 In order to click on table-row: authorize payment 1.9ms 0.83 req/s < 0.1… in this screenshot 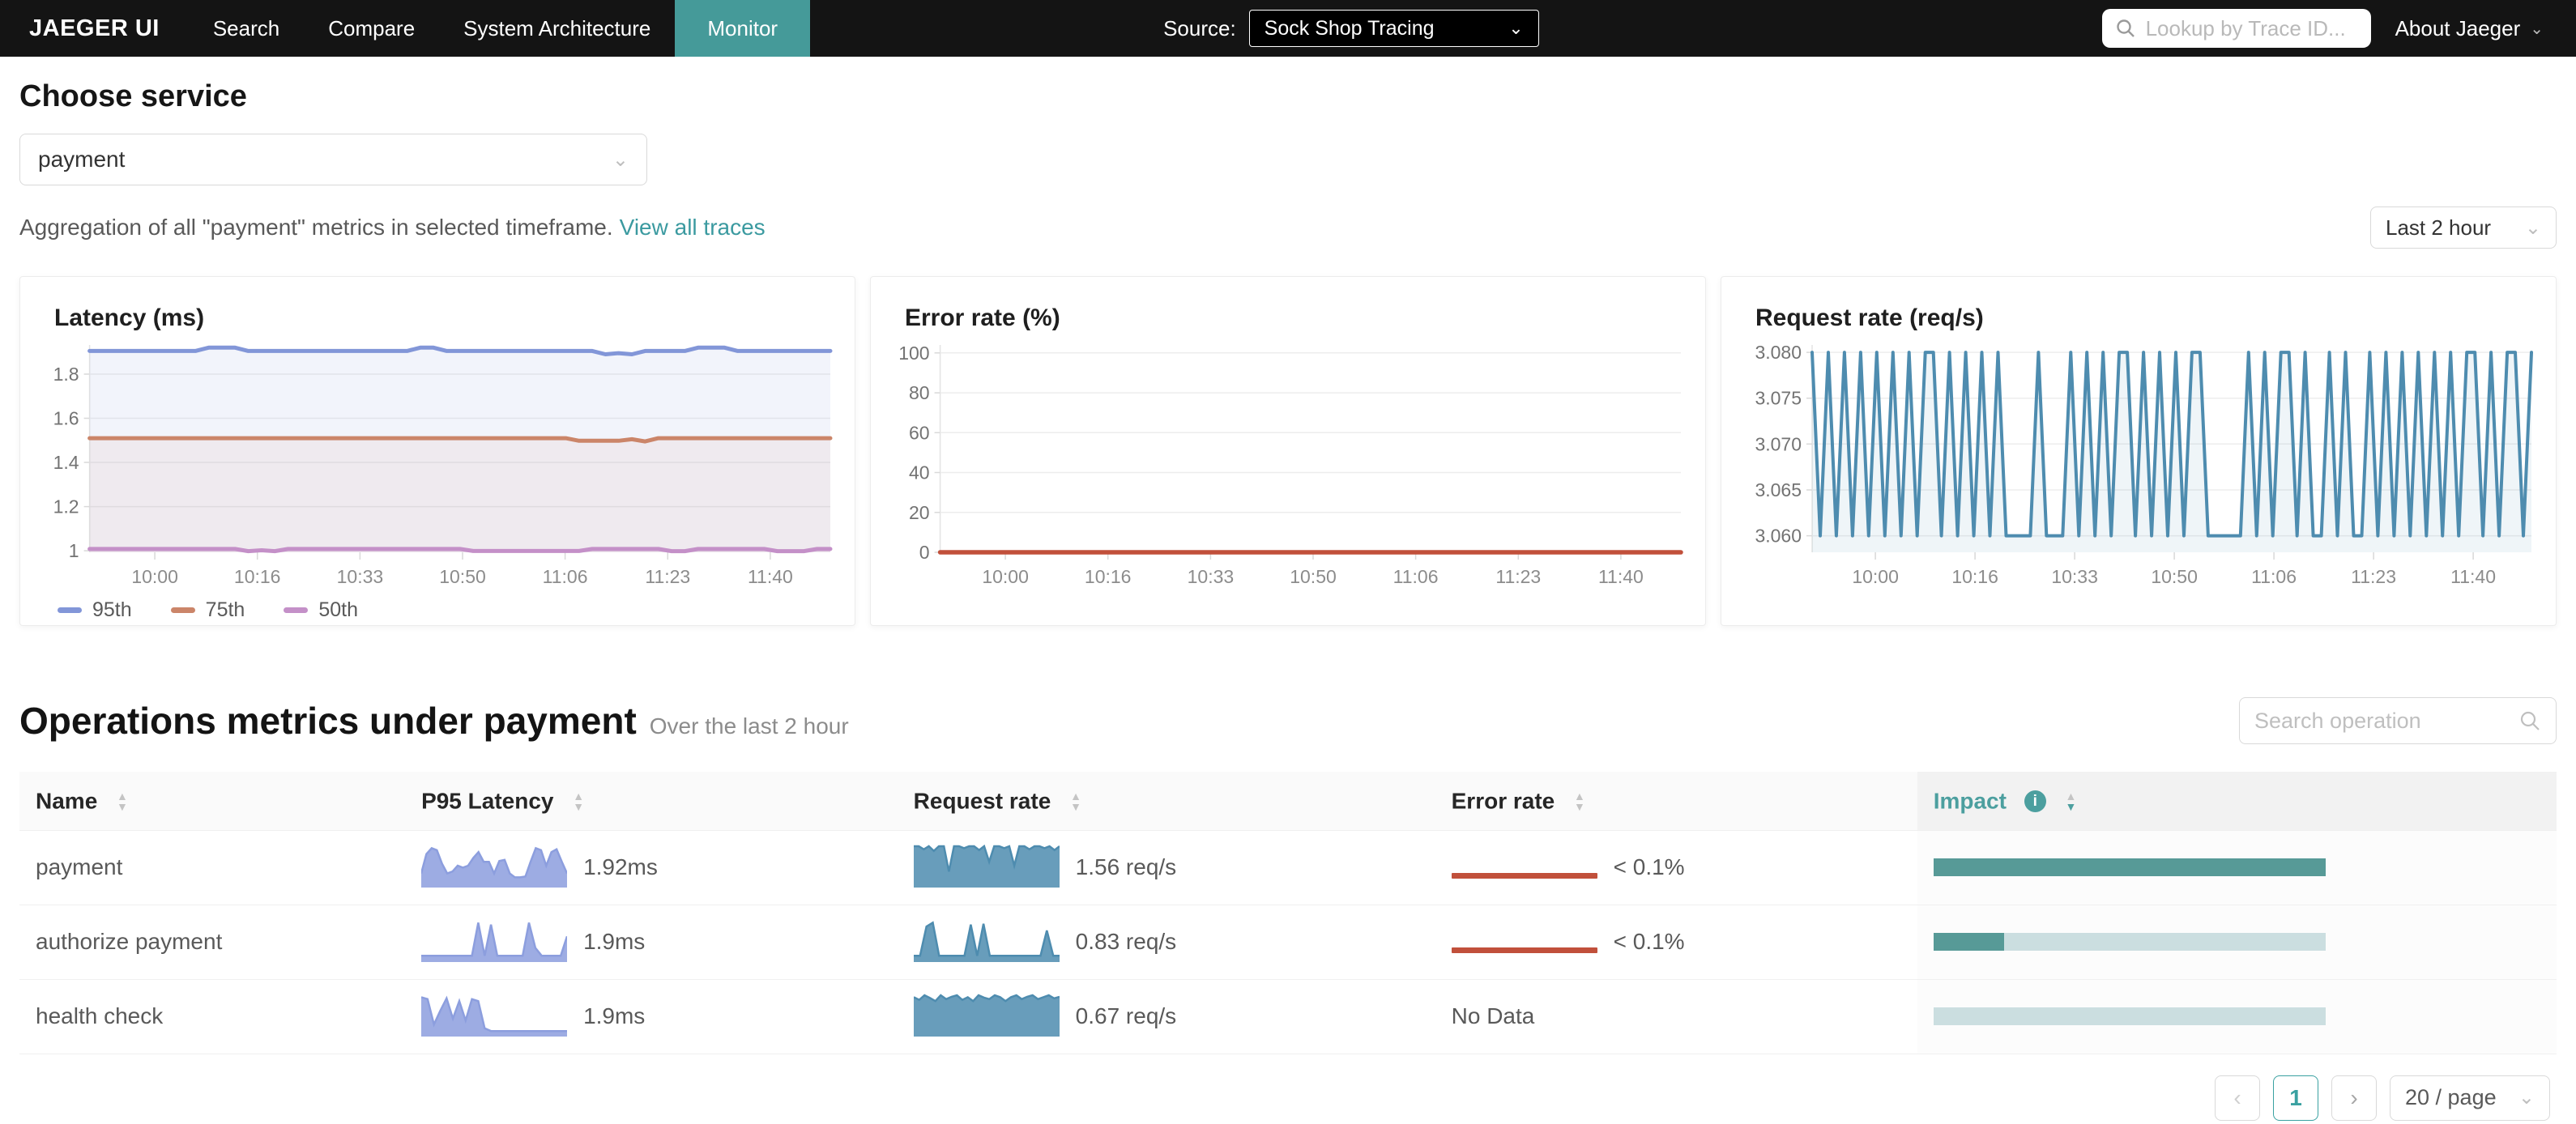, I will do `click(1288, 942)`.